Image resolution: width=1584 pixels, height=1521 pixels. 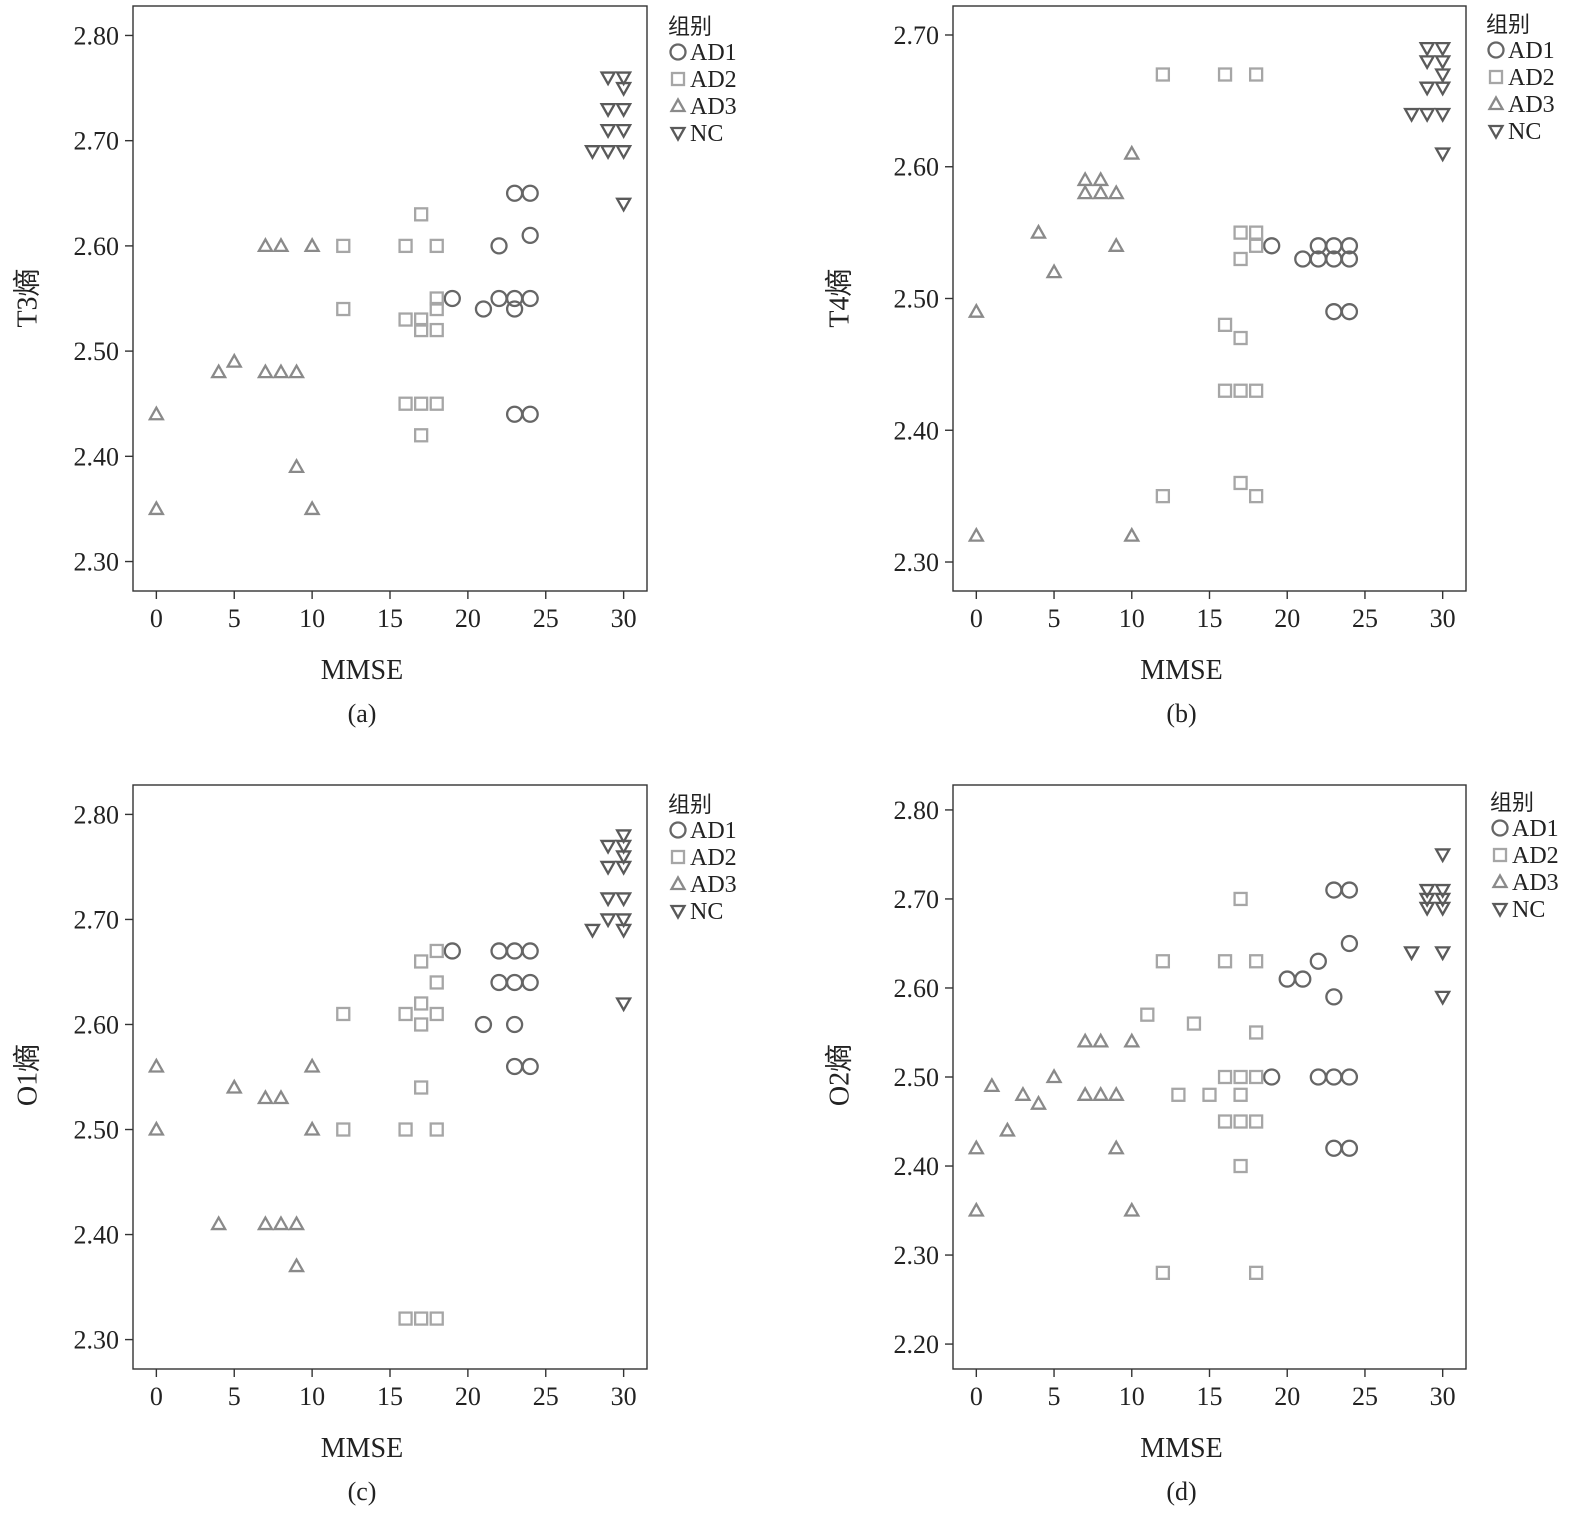 What do you see at coordinates (1535, 829) in the screenshot?
I see `legend-label-ad1: AD1` at bounding box center [1535, 829].